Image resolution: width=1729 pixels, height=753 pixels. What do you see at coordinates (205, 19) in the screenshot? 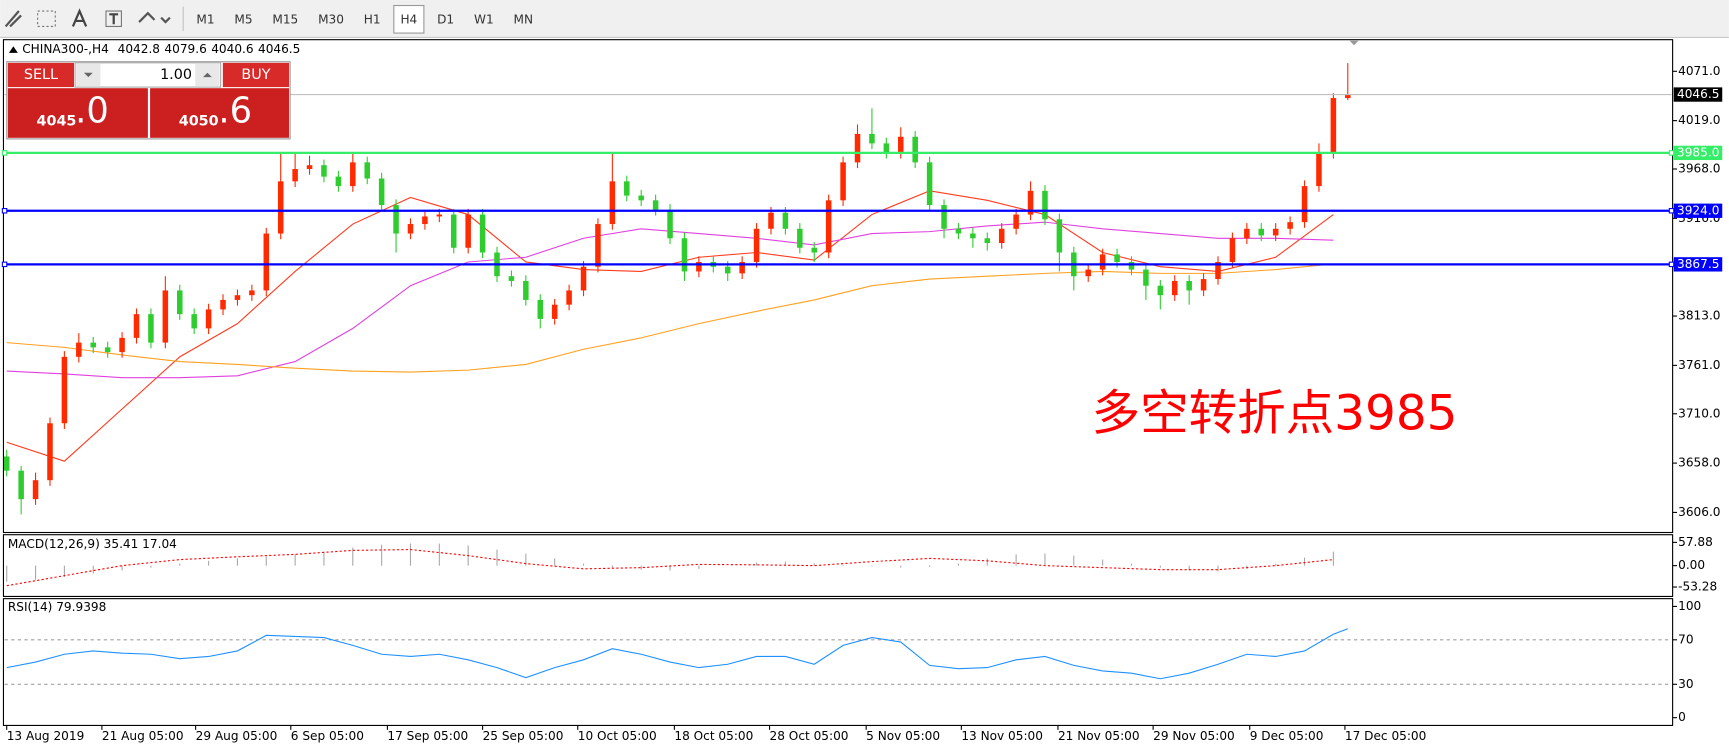
I see `timeframe-button: M1` at bounding box center [205, 19].